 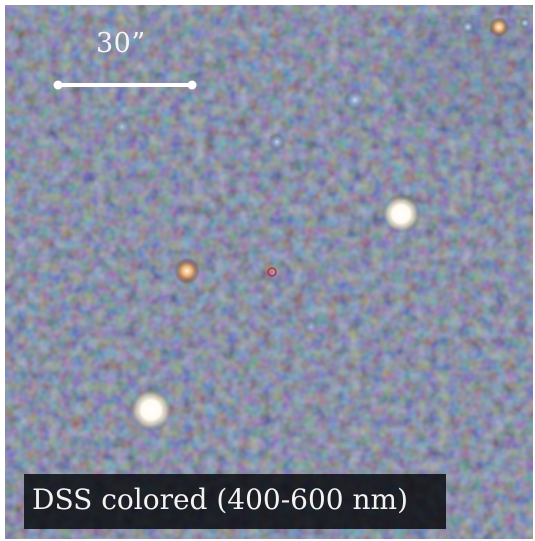 I want to click on bright-star-lower-left, so click(x=151, y=410).